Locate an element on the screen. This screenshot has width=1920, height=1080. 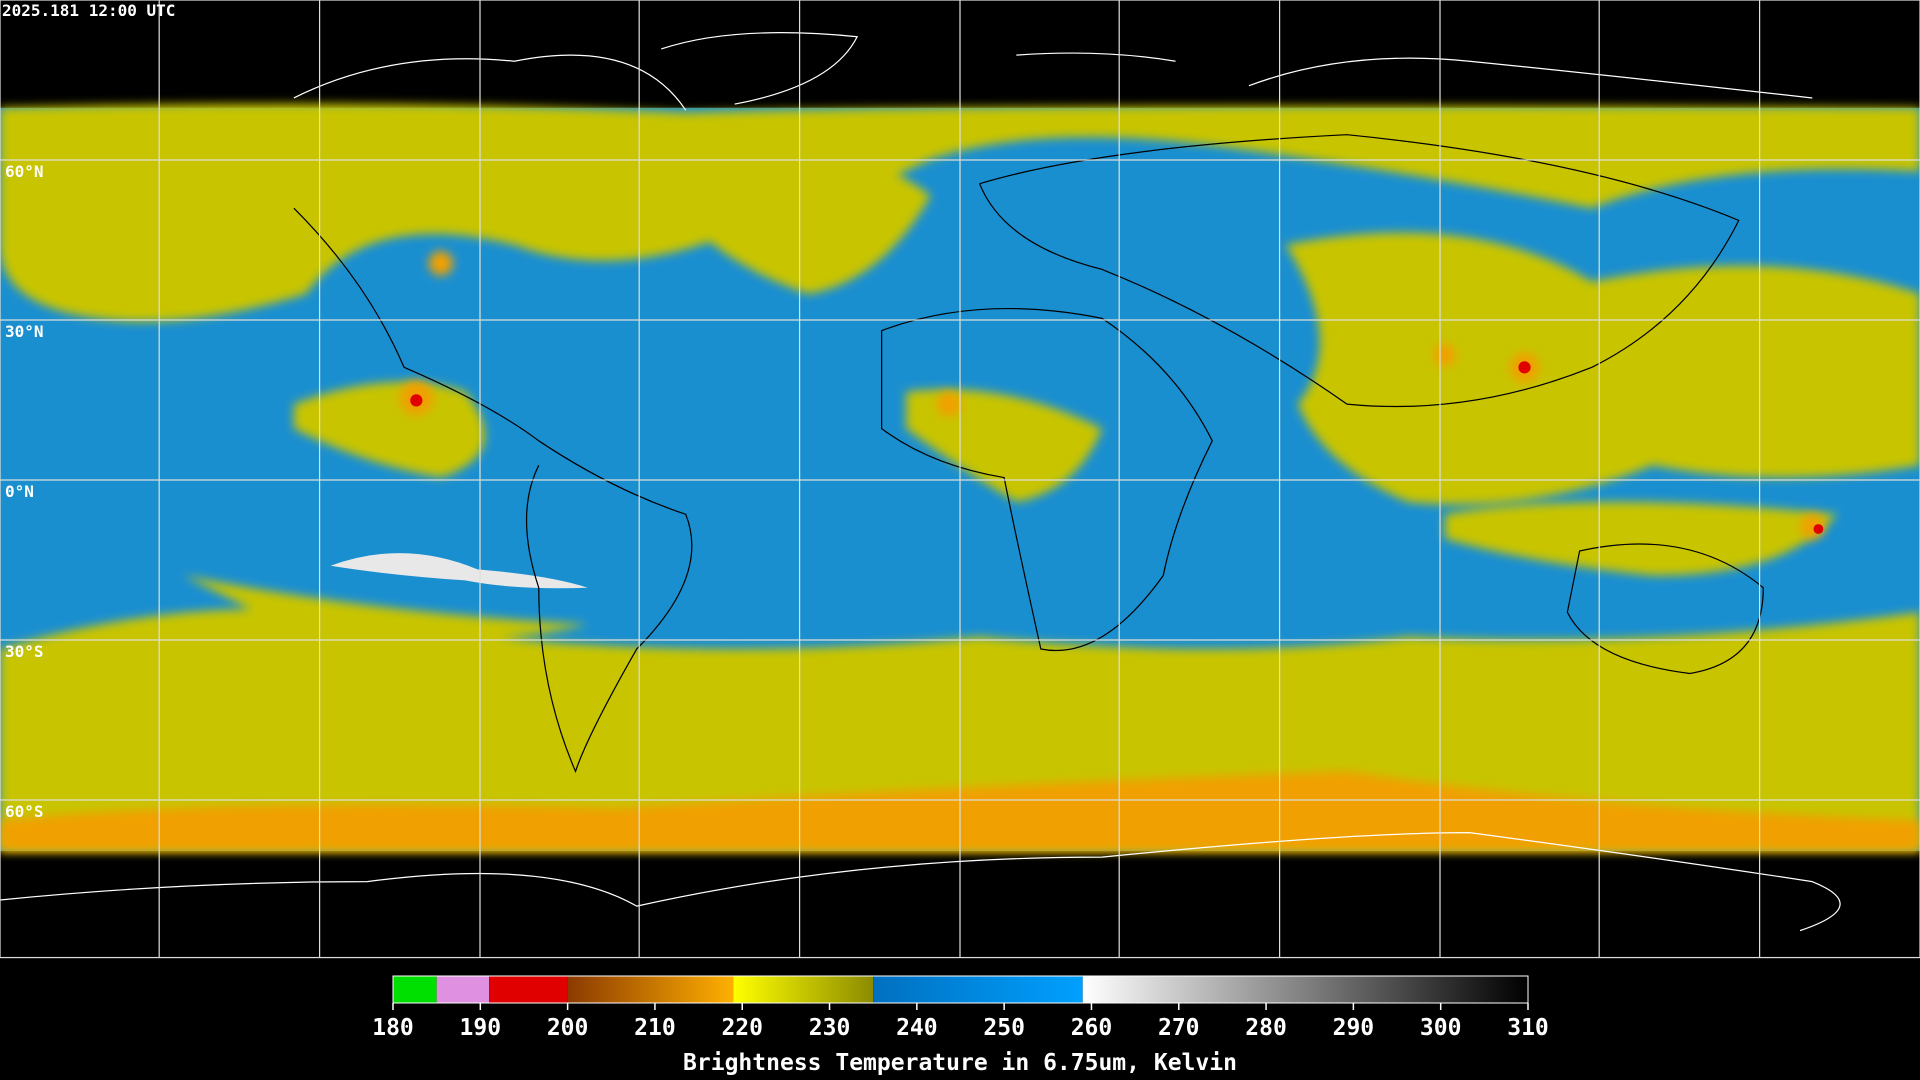
colorbar-tick-label: 180 is located at coordinates (393, 1028).